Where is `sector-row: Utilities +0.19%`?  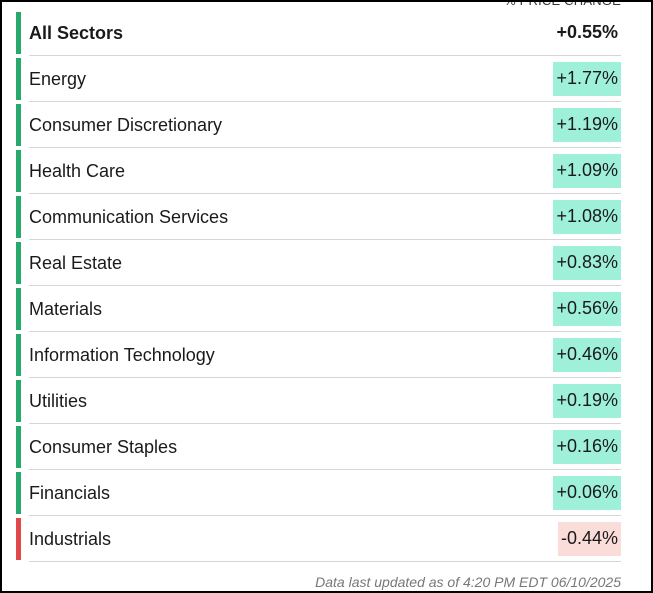 sector-row: Utilities +0.19% is located at coordinates (318, 401).